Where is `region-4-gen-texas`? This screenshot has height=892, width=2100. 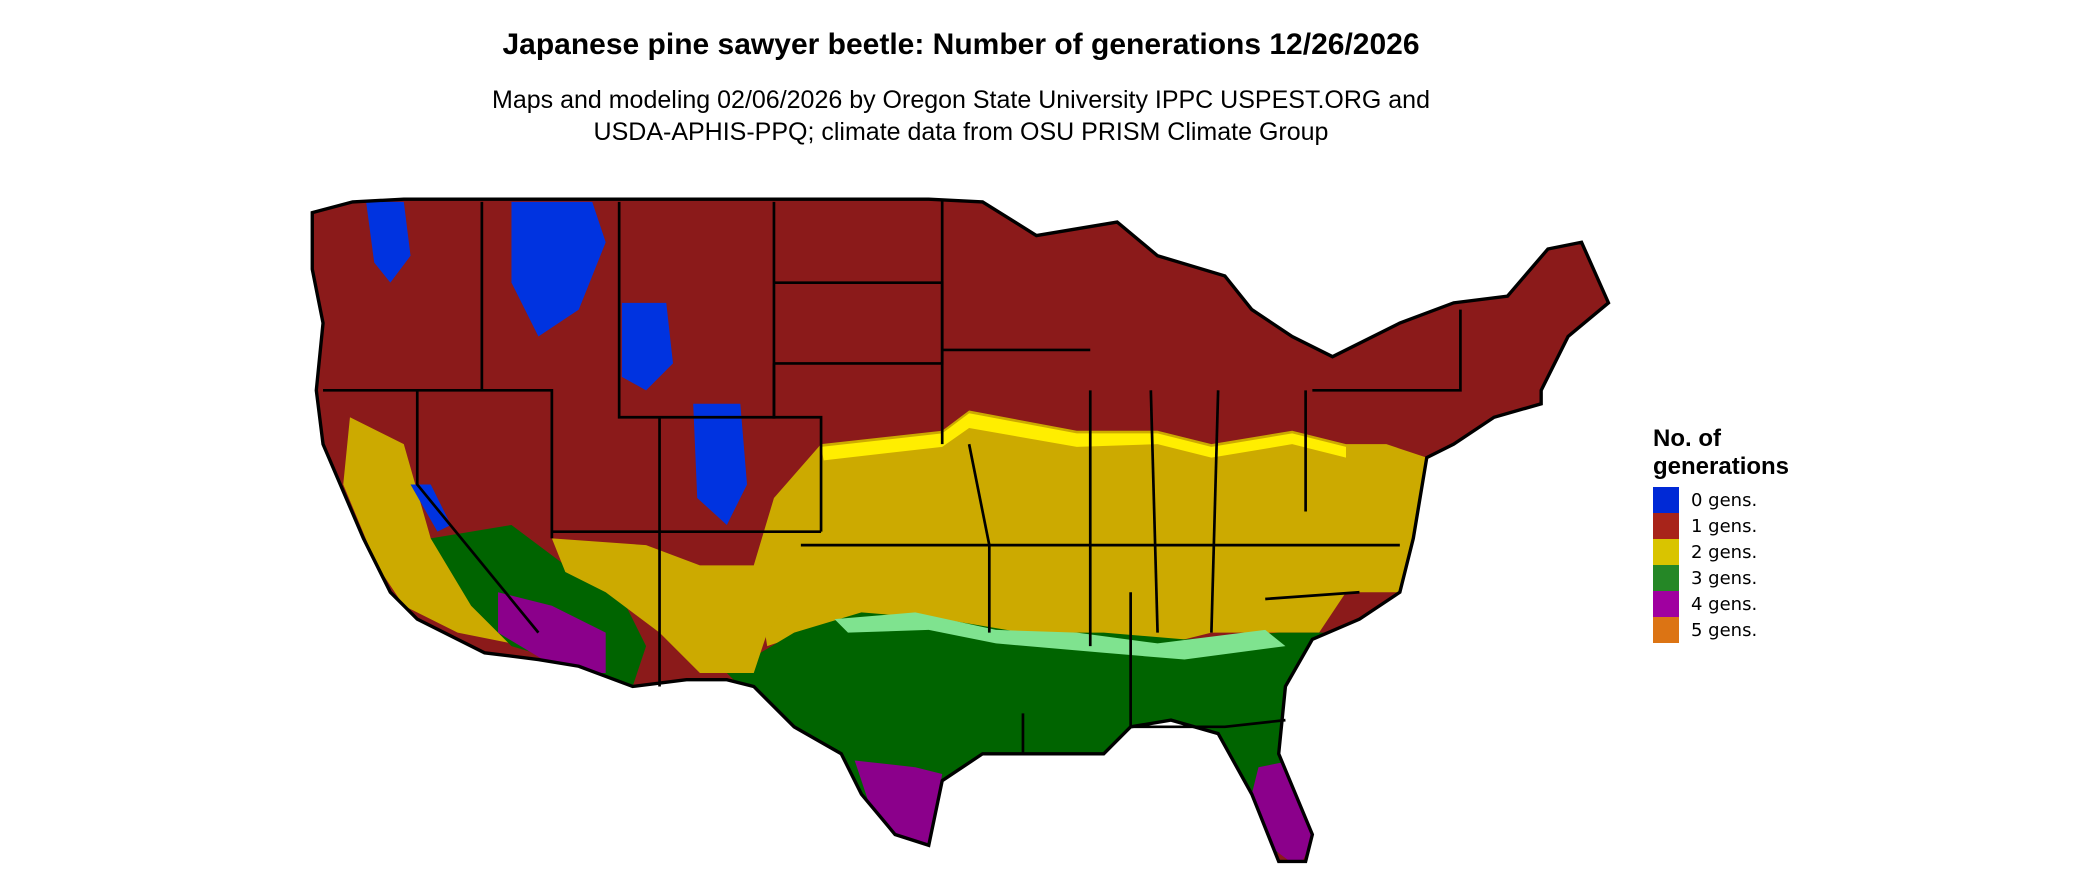 region-4-gen-texas is located at coordinates (898, 804).